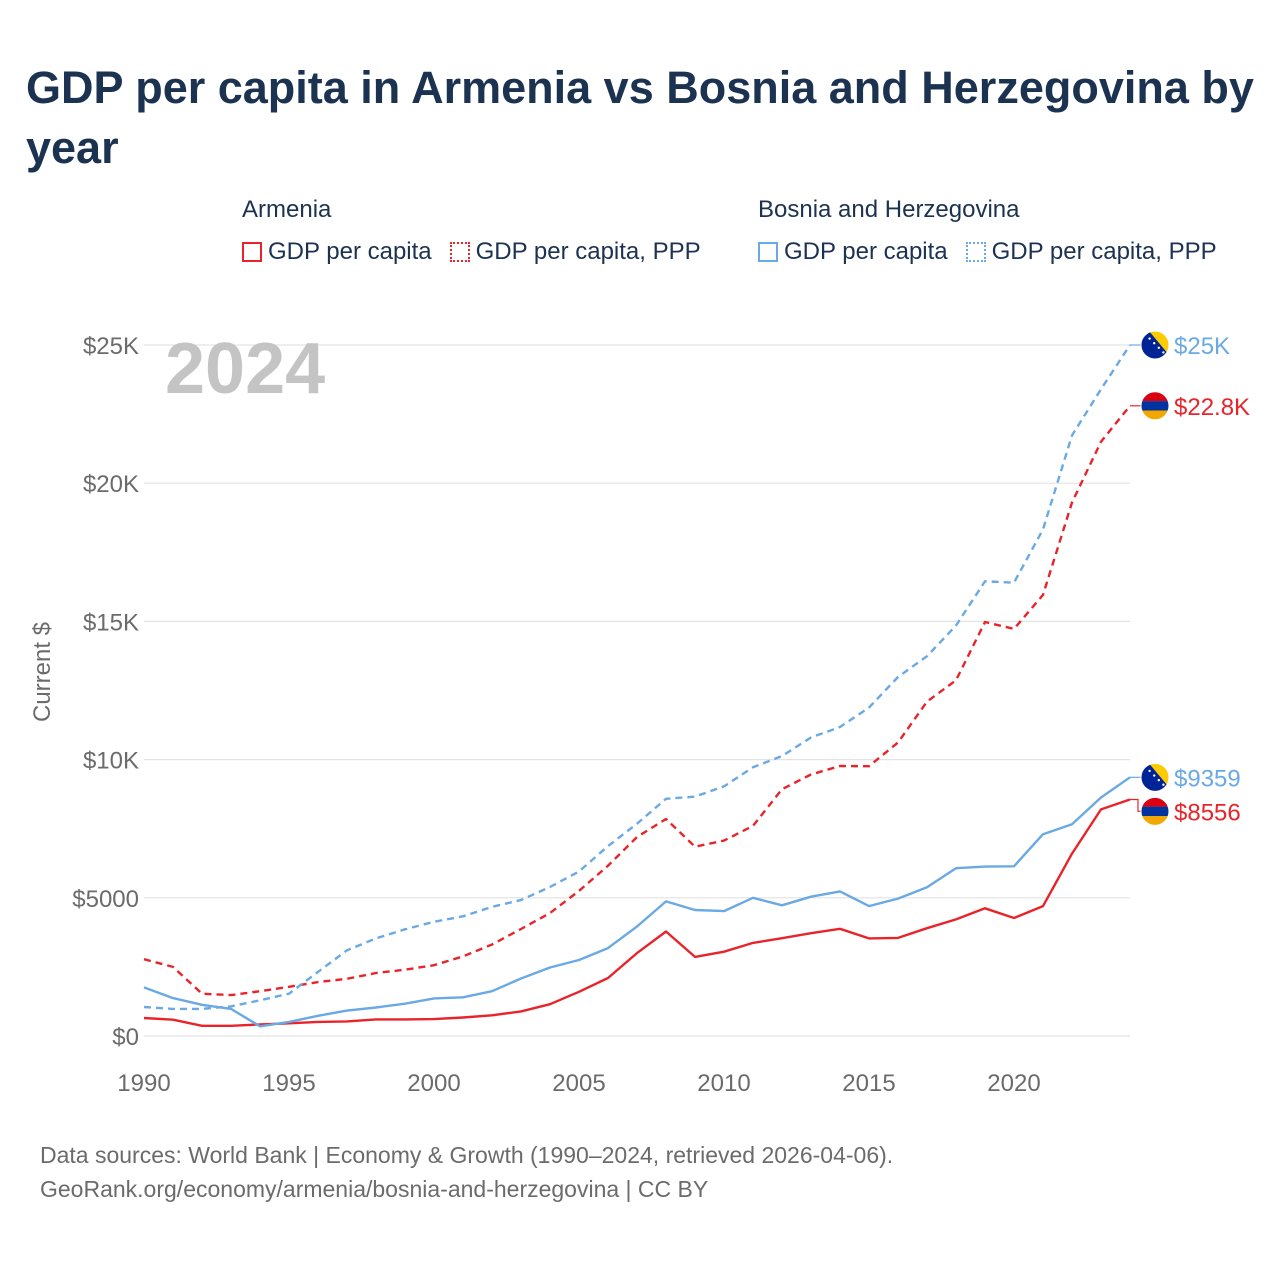 Image resolution: width=1280 pixels, height=1280 pixels. Describe the element at coordinates (637, 913) in the screenshot. I see `series-line` at that location.